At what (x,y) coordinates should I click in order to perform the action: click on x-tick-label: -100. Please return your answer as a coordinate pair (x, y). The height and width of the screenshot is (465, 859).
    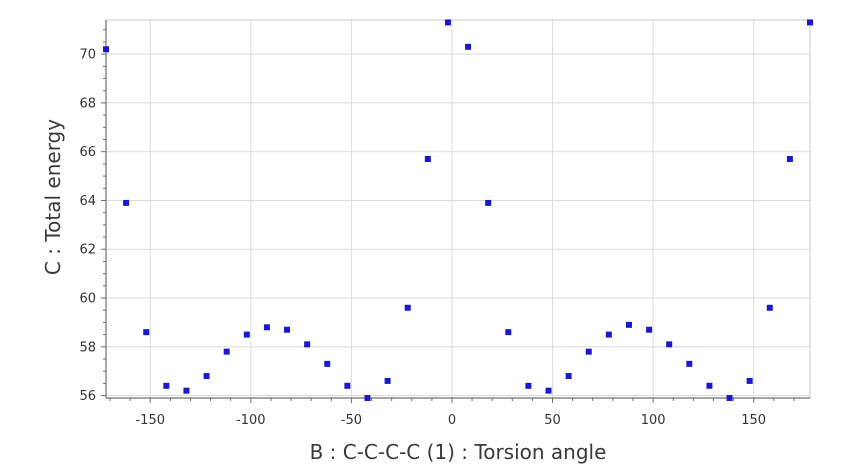
    Looking at the image, I should click on (251, 420).